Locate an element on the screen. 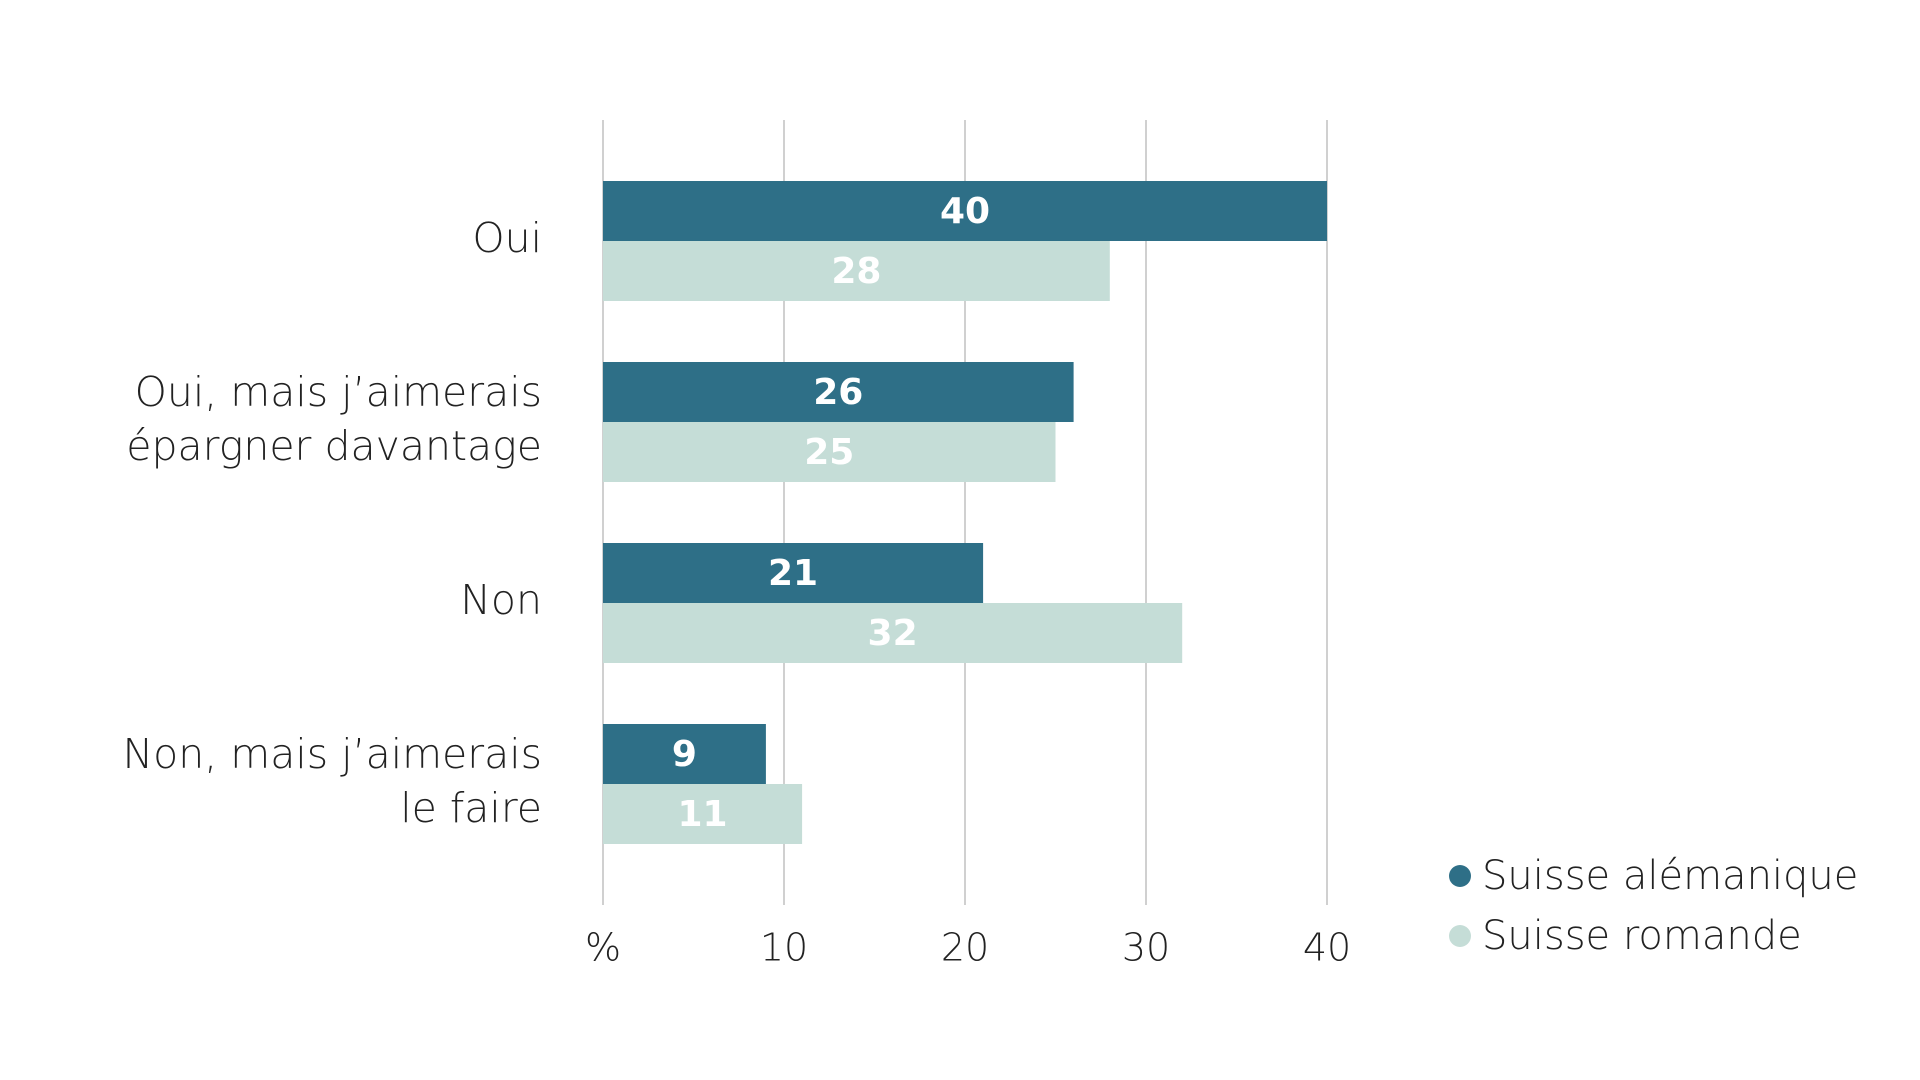 The height and width of the screenshot is (1080, 1920). bar-value-label: 21 is located at coordinates (793, 573).